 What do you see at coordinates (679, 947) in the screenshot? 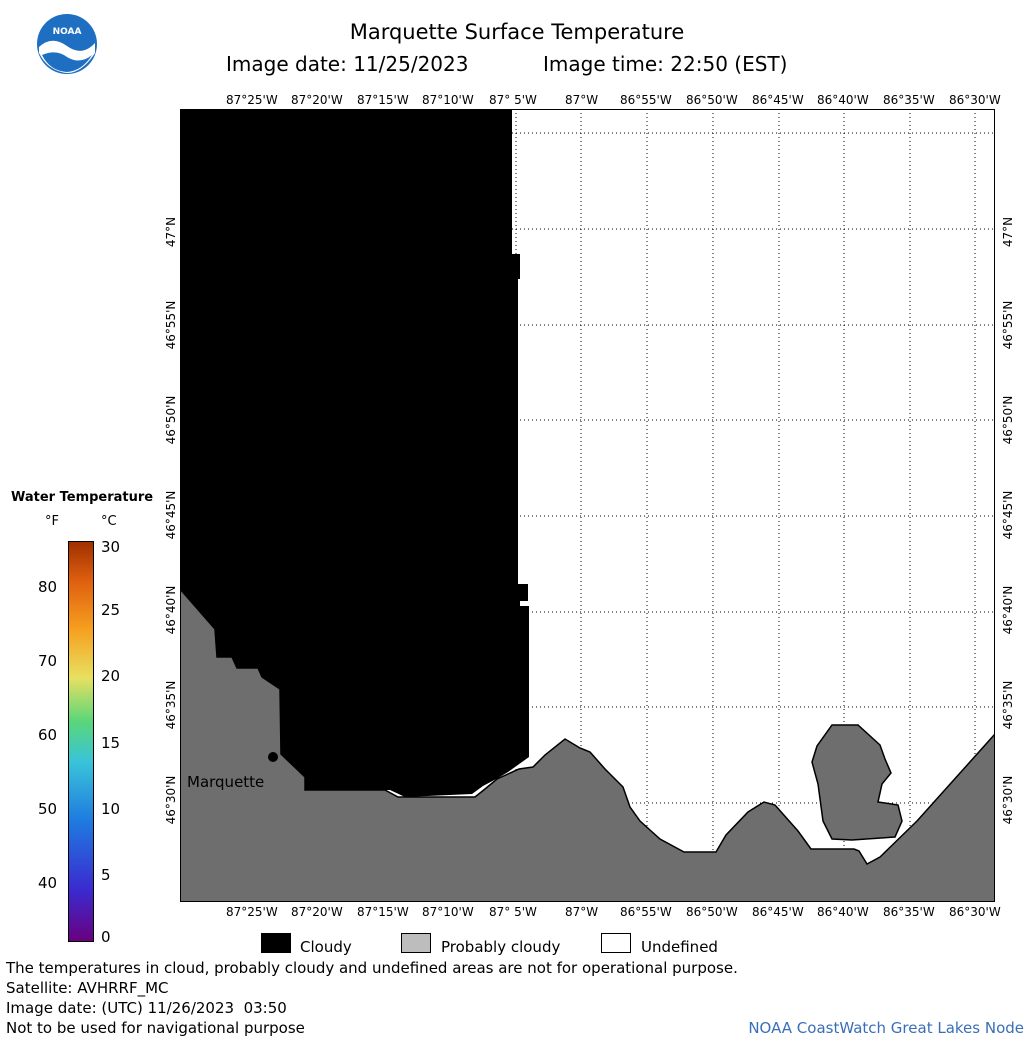
I see `legend-label-undefined: Undefined` at bounding box center [679, 947].